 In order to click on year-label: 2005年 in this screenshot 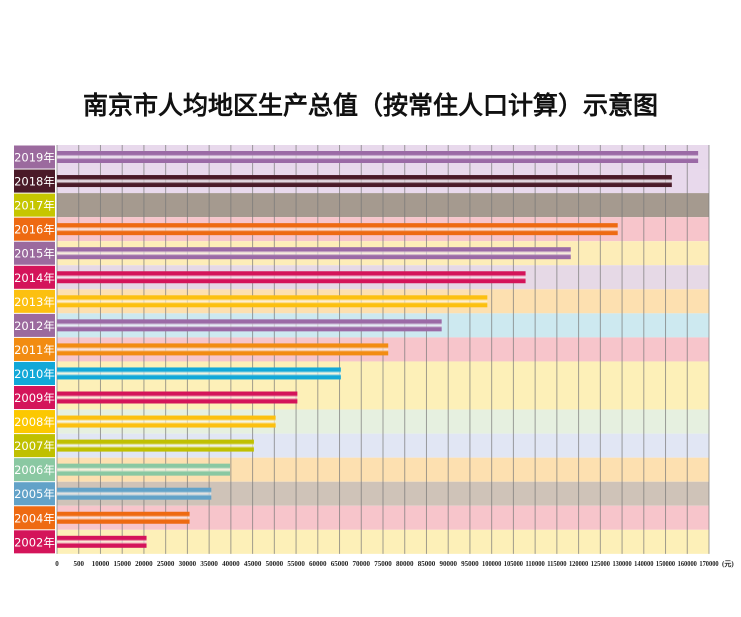, I will do `click(34, 494)`.